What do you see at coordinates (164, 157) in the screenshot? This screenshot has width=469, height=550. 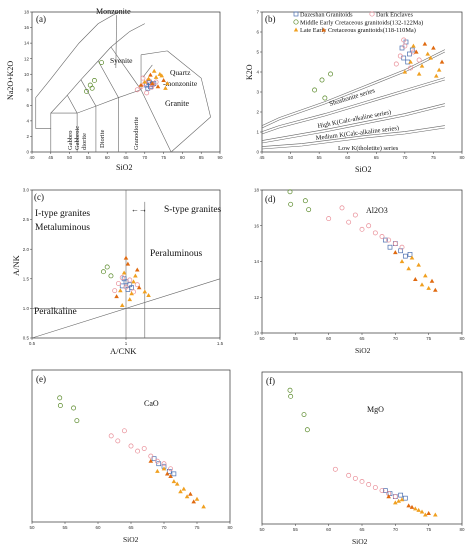 I see `x-tick-label: 75` at bounding box center [164, 157].